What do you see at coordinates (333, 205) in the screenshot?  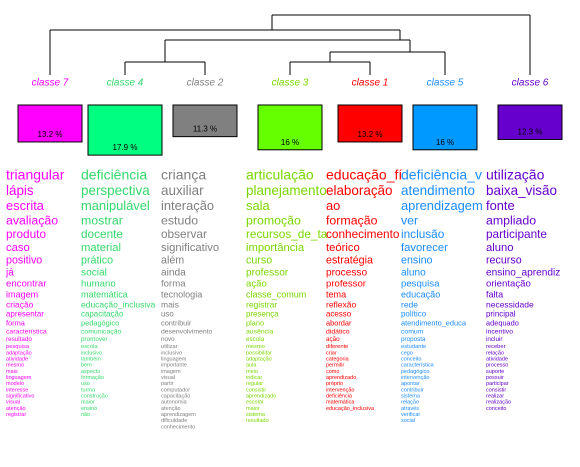 I see `word: ao` at bounding box center [333, 205].